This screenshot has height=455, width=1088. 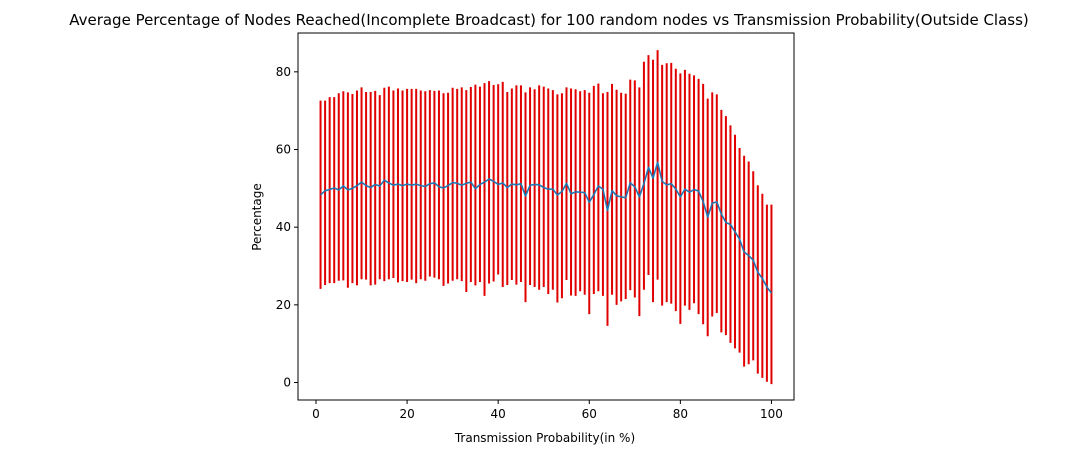 I want to click on y-tick-label: 20, so click(x=283, y=305).